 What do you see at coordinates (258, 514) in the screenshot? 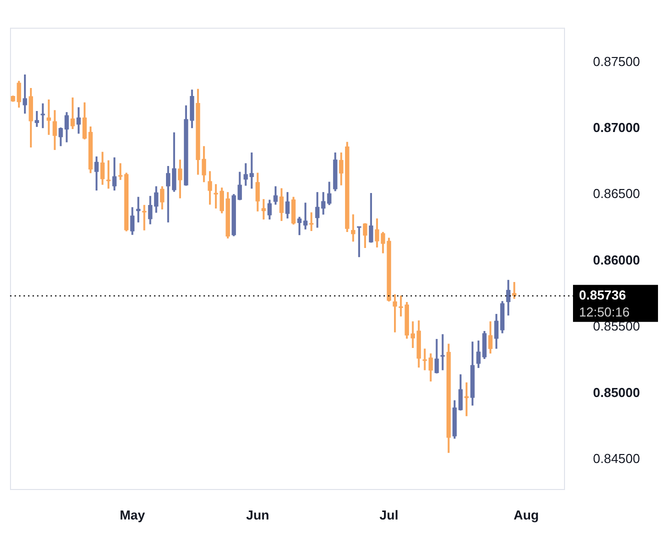
I see `x-tick-label: Jun` at bounding box center [258, 514].